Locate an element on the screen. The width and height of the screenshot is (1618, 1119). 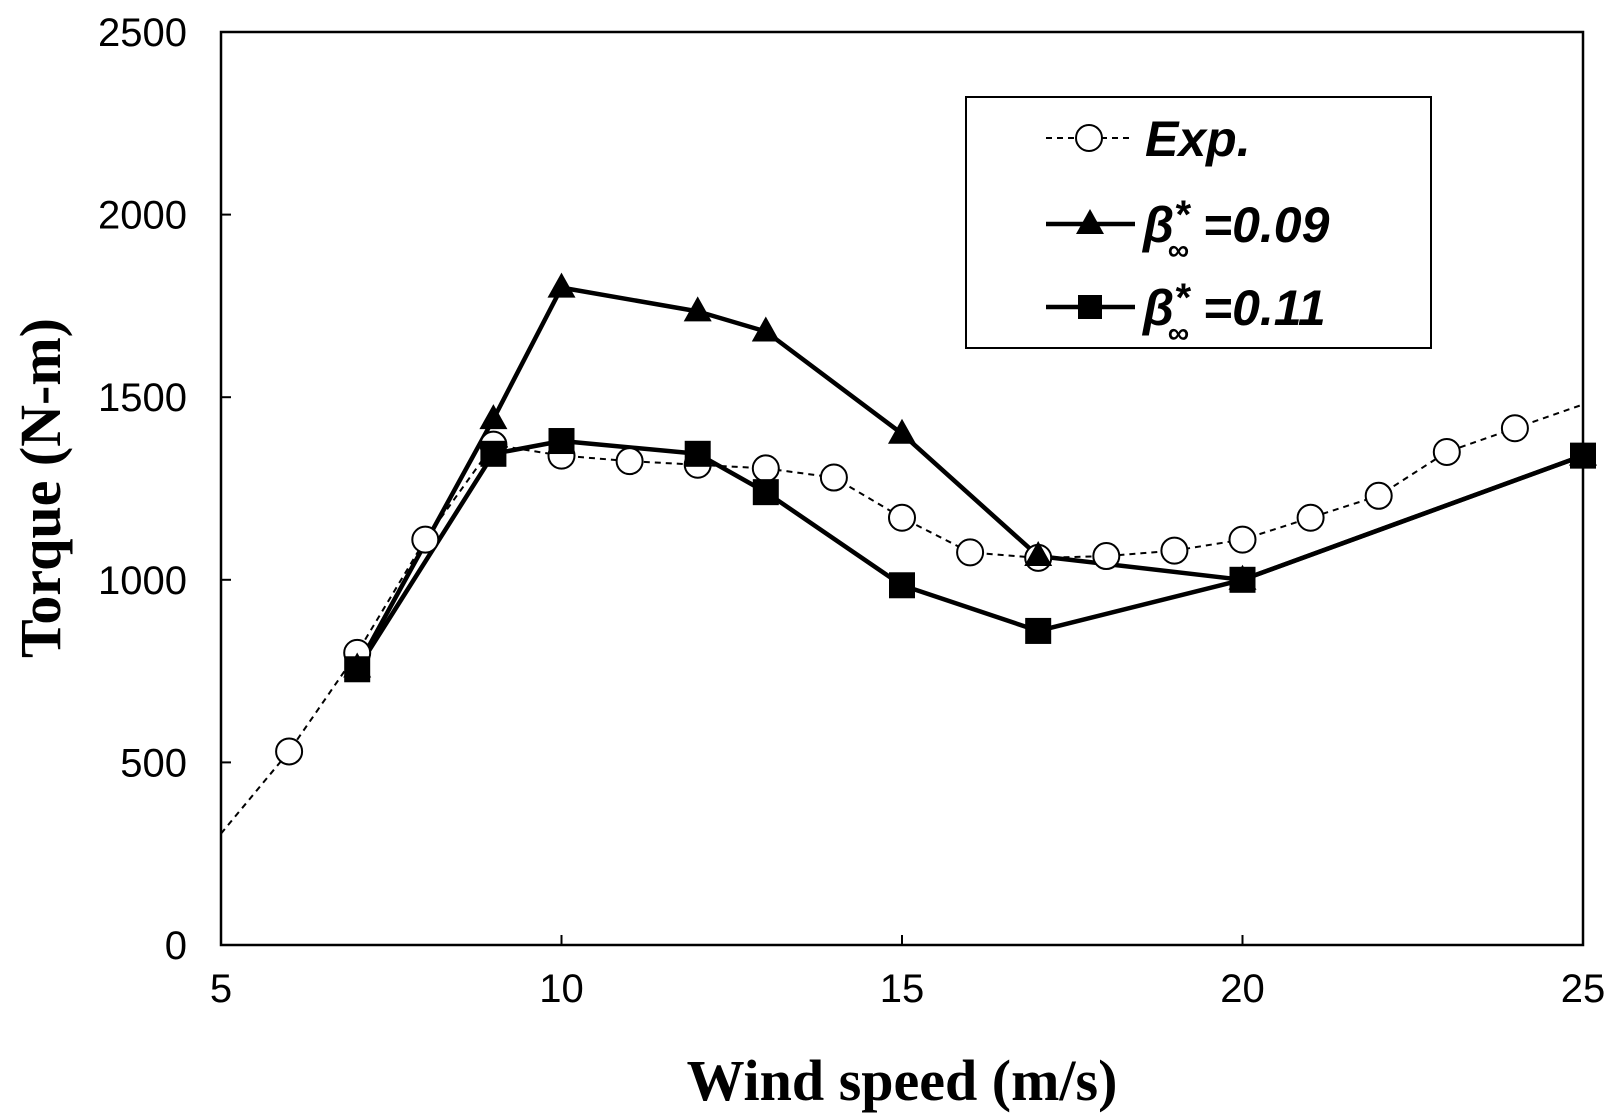
legend-label-beta-011: β* ∞ =0.11 is located at coordinates (1233, 313).